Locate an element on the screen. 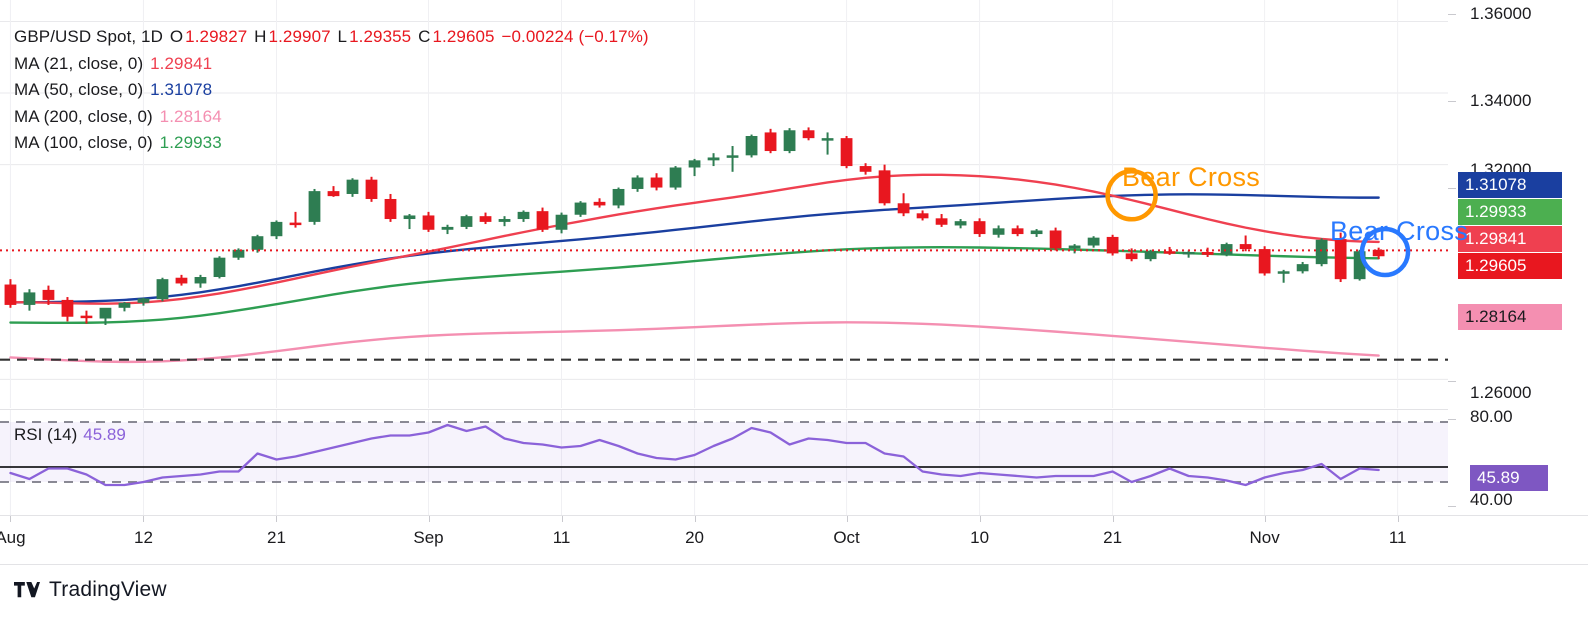  bear-cross-annotation-2: Bear Cross is located at coordinates (1399, 231).